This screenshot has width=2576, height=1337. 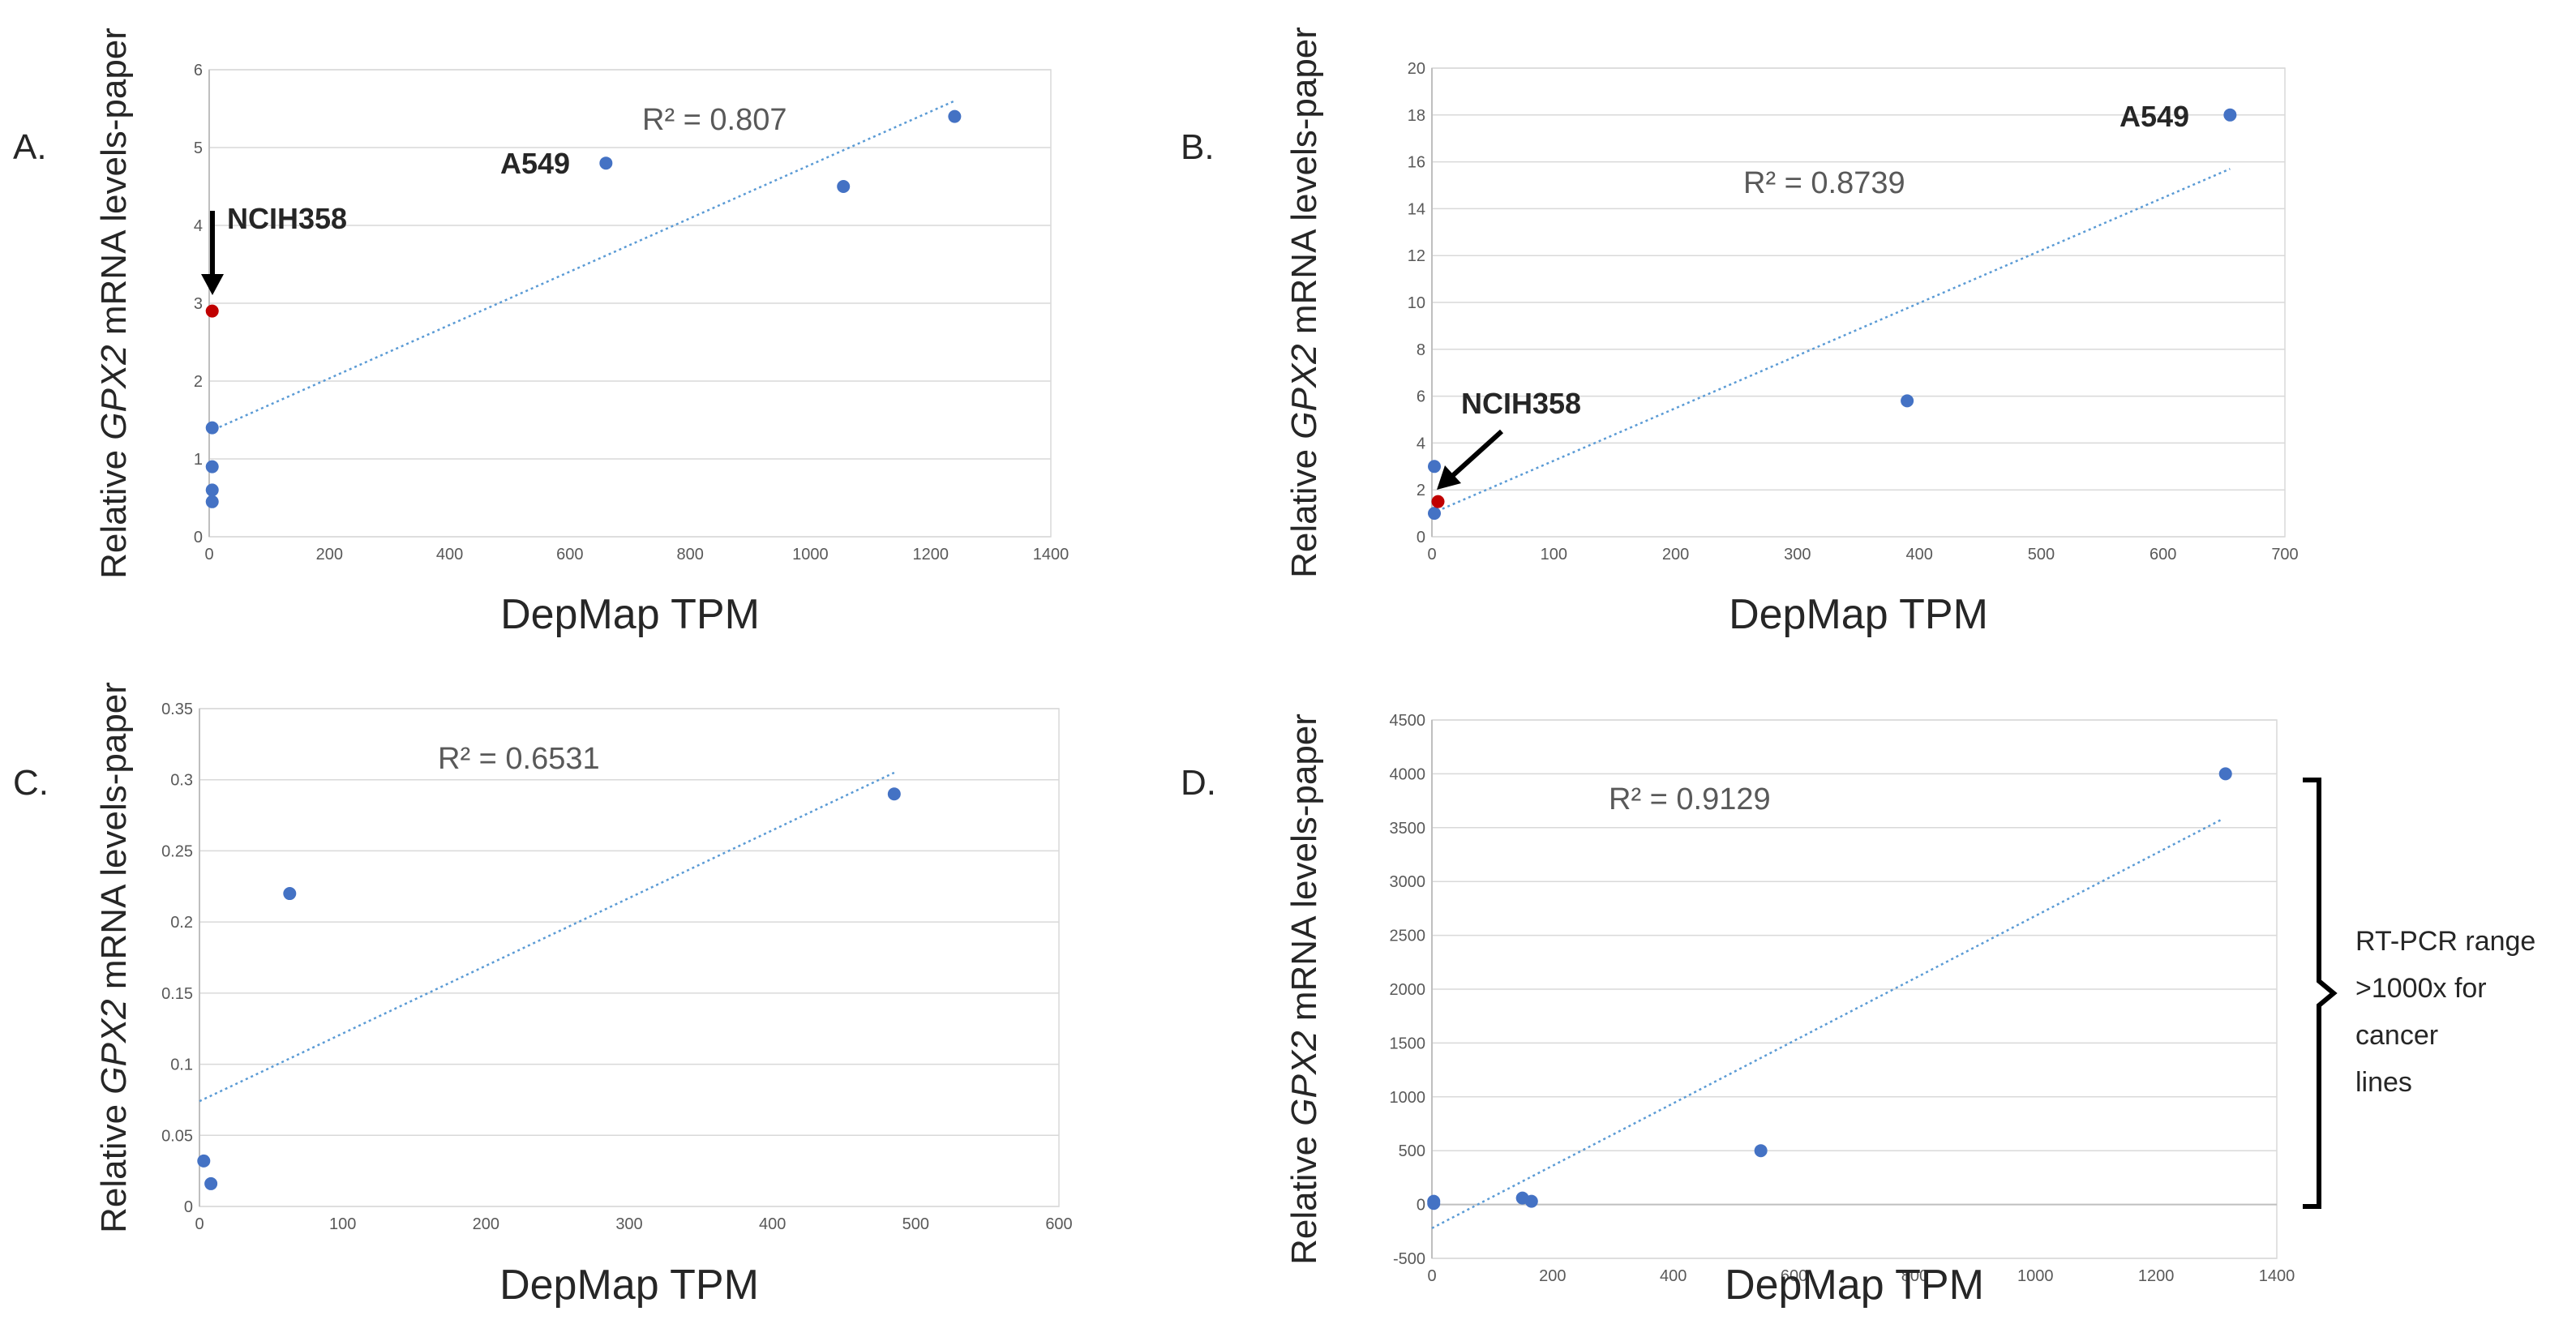 I want to click on y-tick-label: 6, so click(x=1421, y=397).